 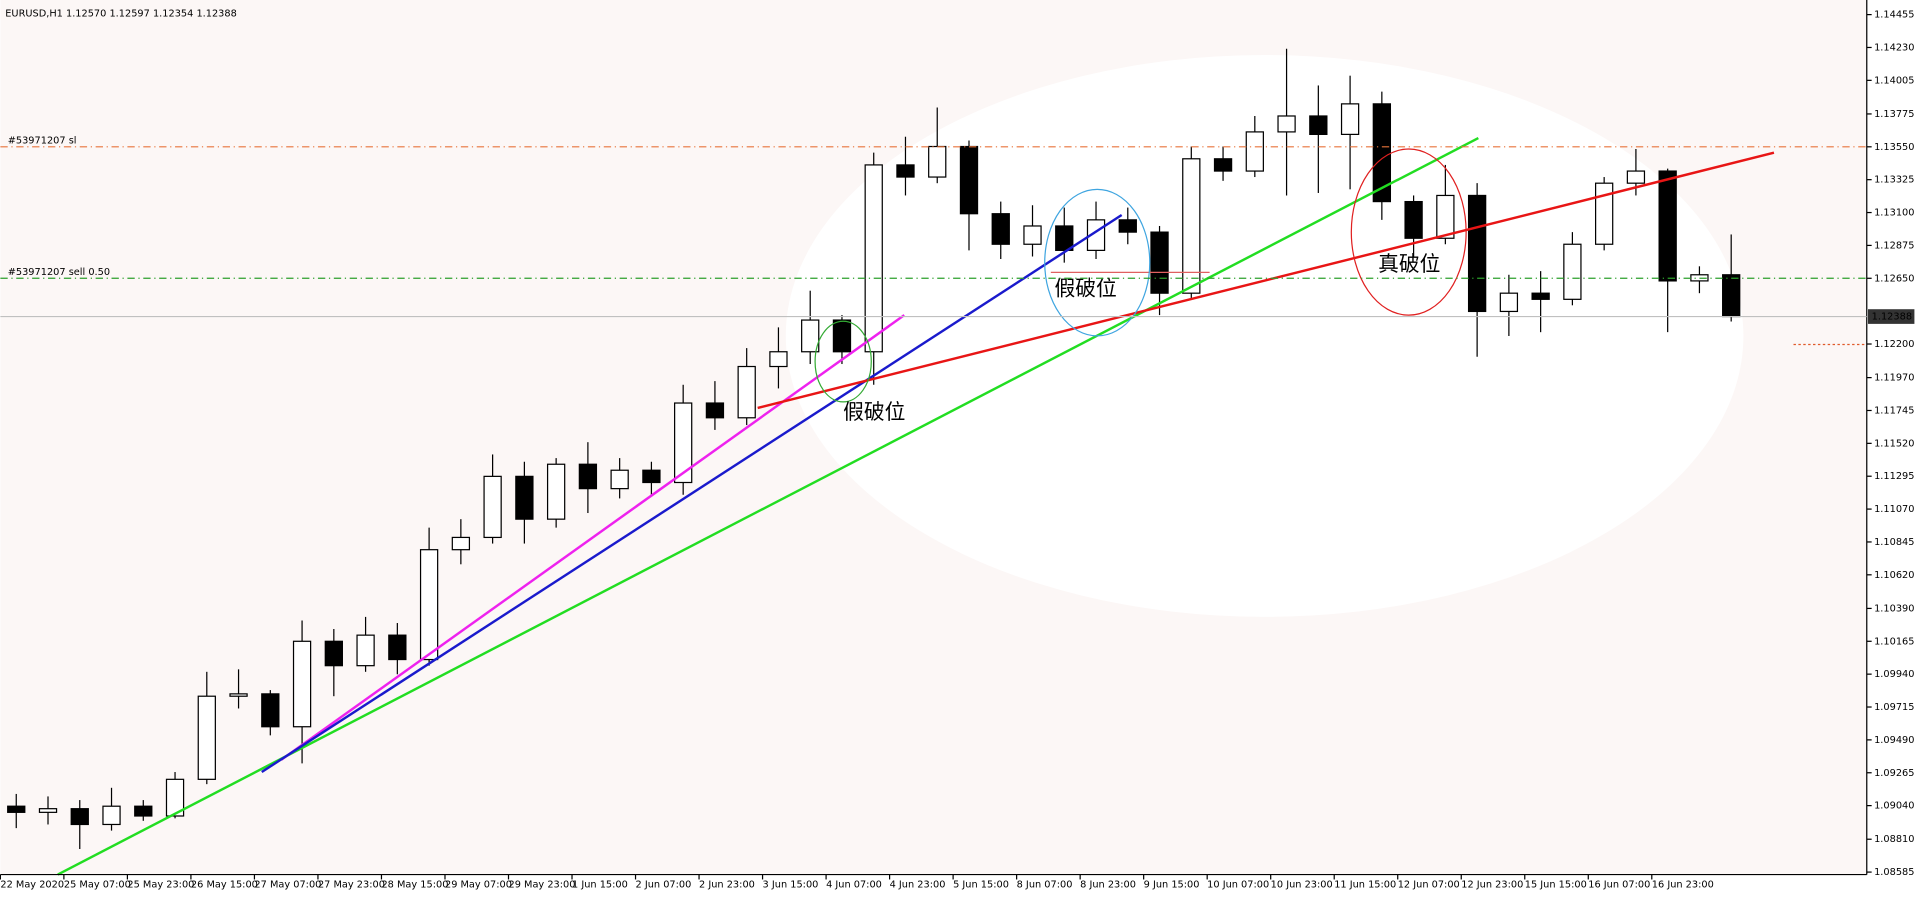 I want to click on y-tick-label: 1.10845, so click(x=1894, y=542).